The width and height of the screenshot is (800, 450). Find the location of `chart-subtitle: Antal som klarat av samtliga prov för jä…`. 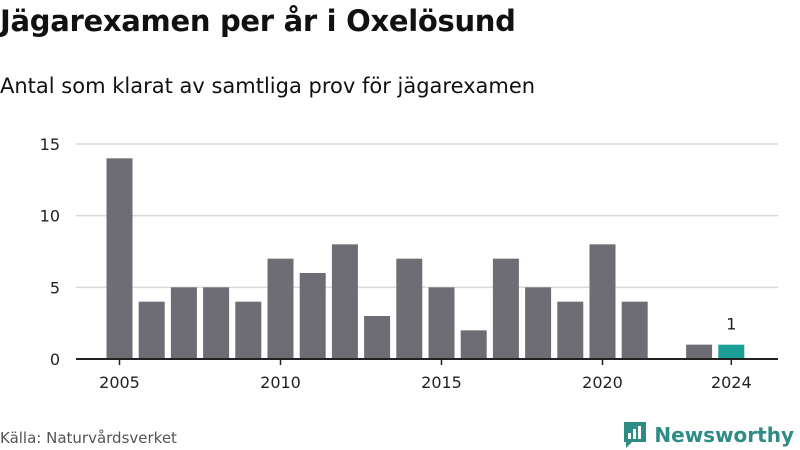

chart-subtitle: Antal som klarat av samtliga prov för jä… is located at coordinates (268, 86).